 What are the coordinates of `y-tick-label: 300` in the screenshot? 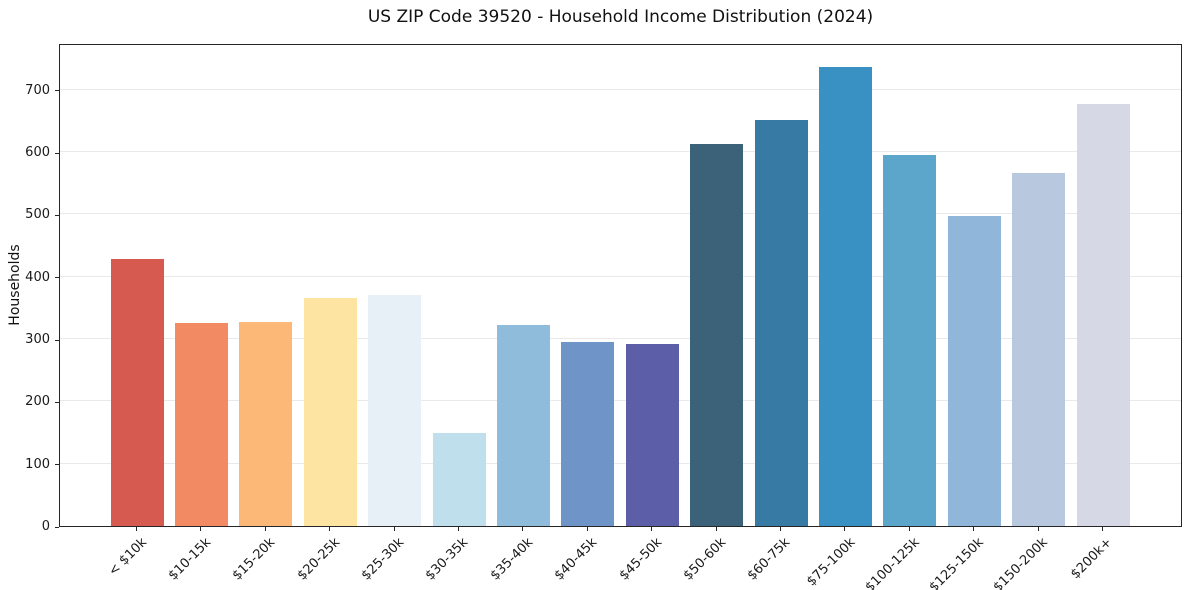 It's located at (37, 340).